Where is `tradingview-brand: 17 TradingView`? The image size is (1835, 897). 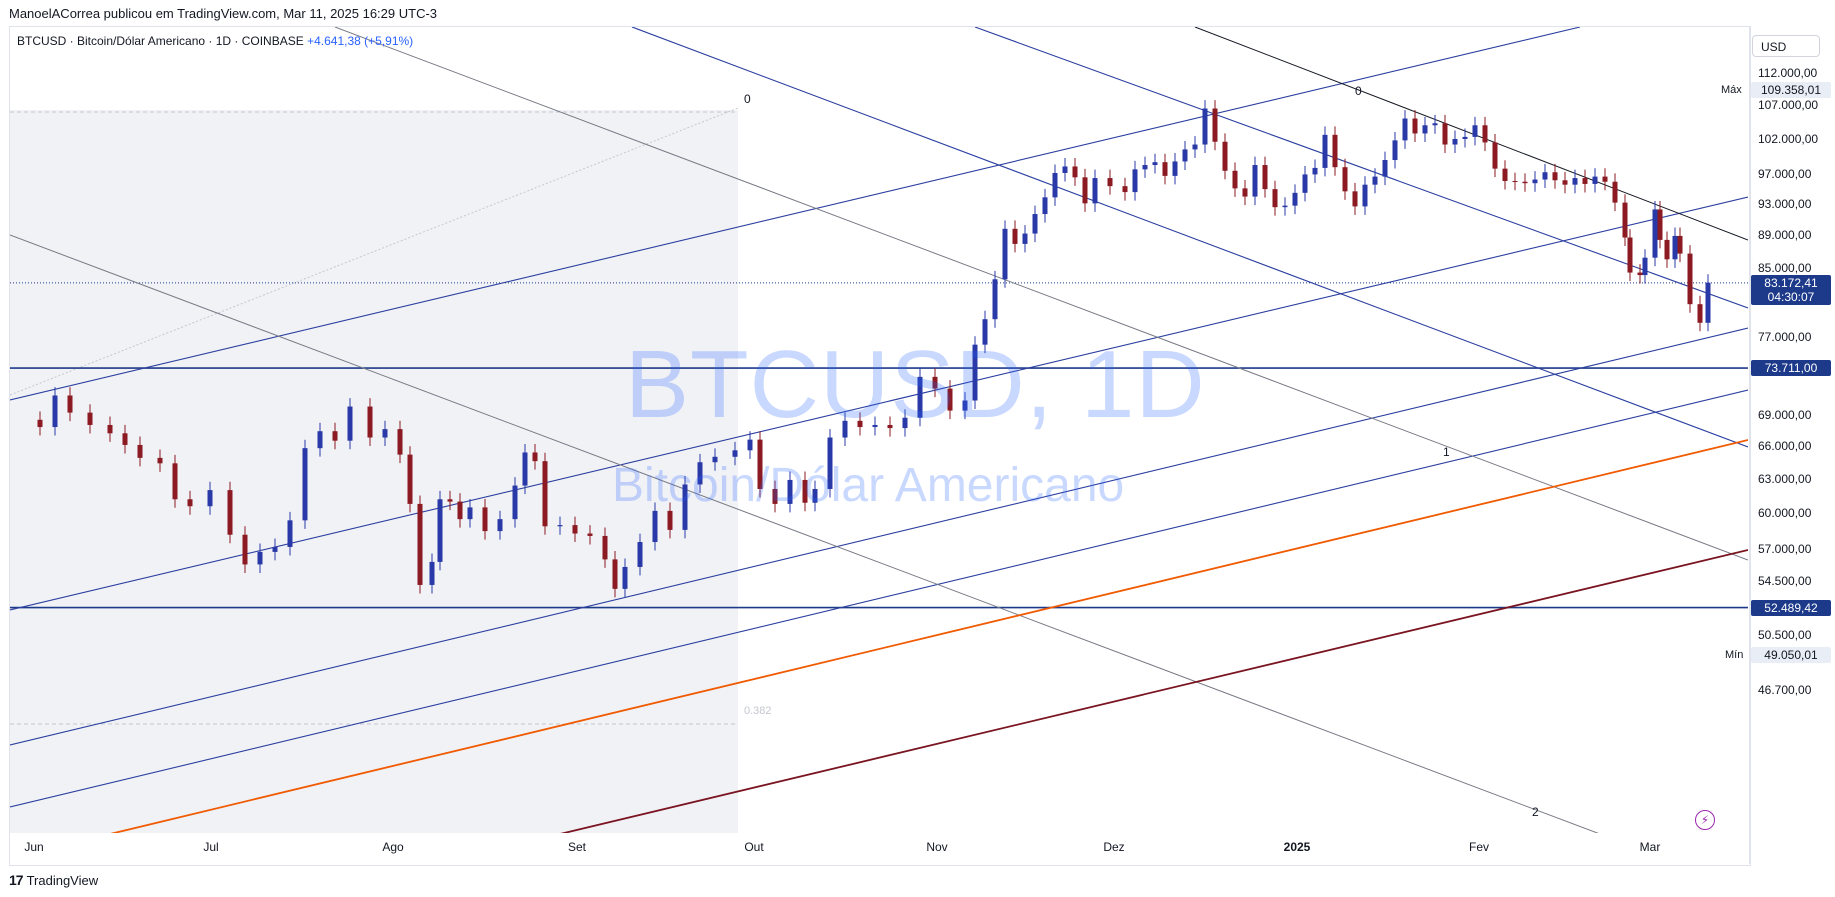 tradingview-brand: 17 TradingView is located at coordinates (53, 880).